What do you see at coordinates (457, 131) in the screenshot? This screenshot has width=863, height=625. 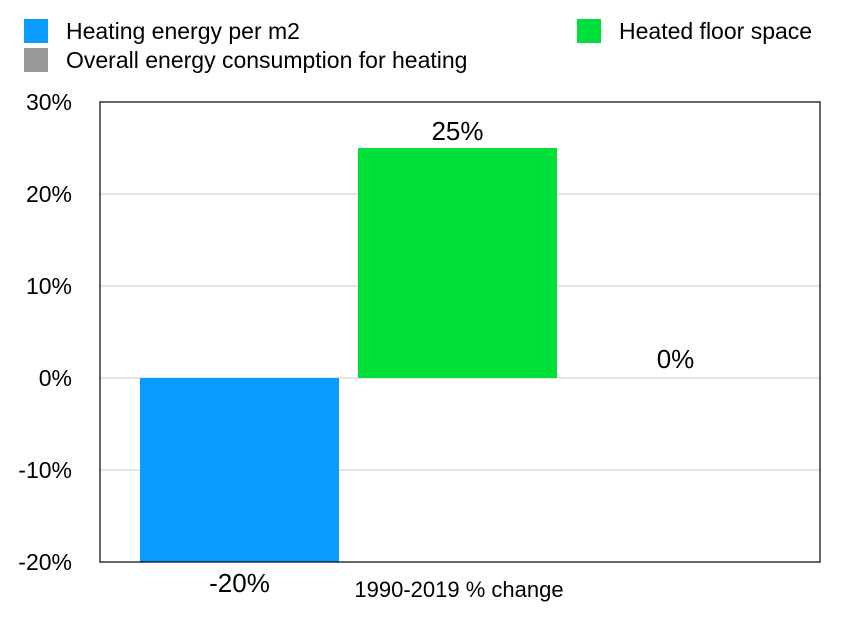 I see `data-label: 25%` at bounding box center [457, 131].